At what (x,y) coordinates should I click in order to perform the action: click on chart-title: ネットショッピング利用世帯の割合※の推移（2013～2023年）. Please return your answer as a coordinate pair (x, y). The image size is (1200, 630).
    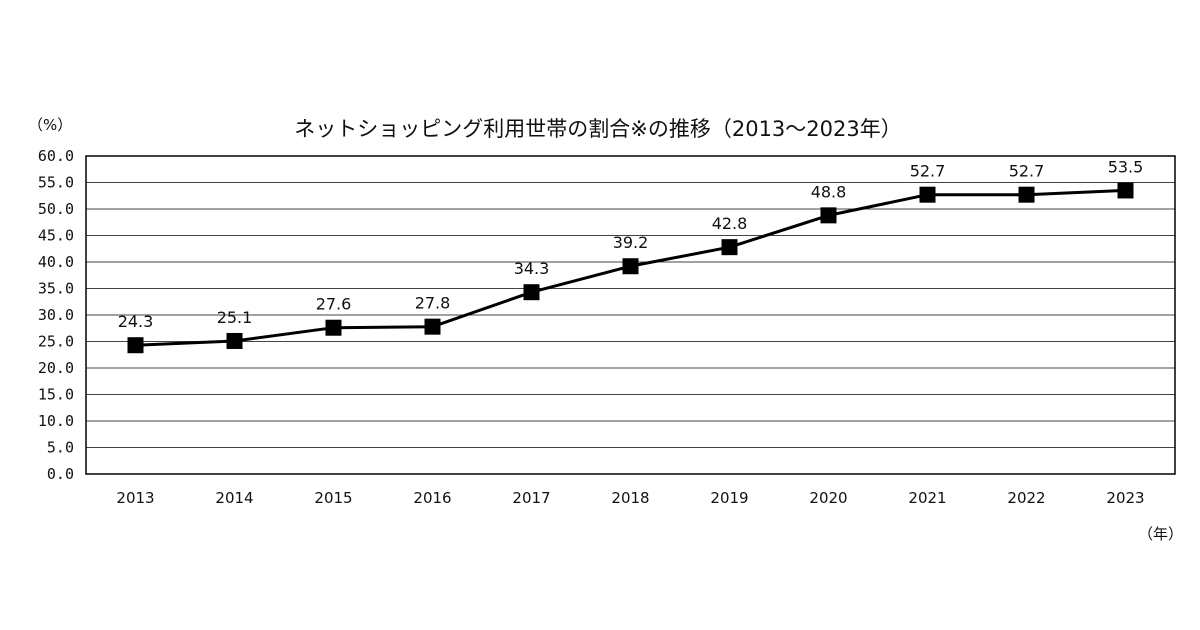
    Looking at the image, I should click on (597, 129).